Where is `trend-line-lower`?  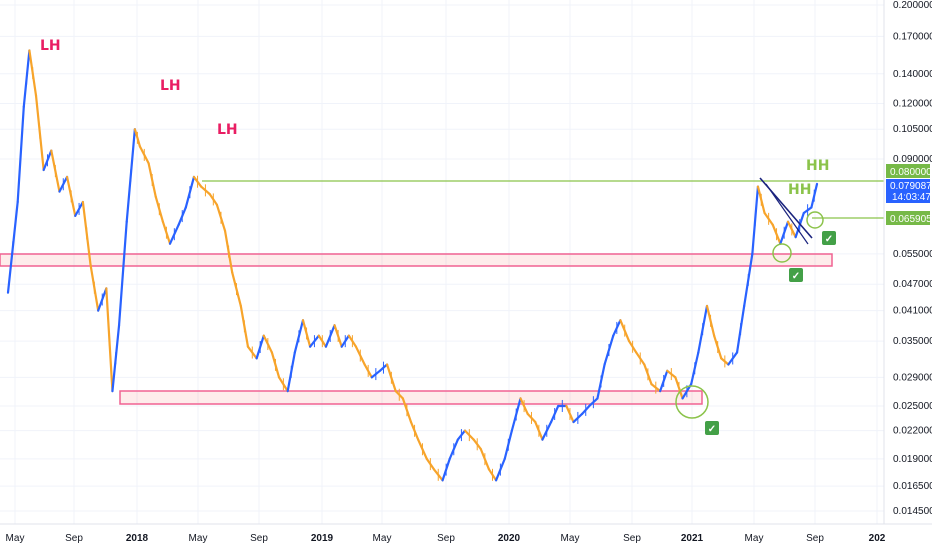
trend-line-lower is located at coordinates (787, 214).